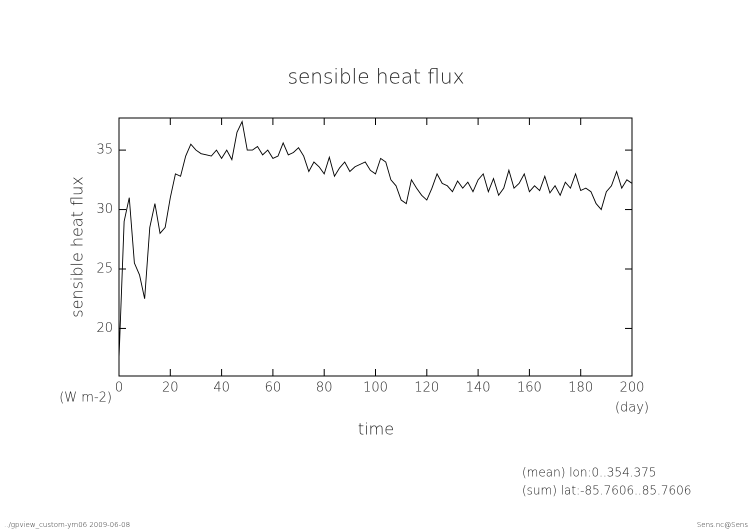 Image resolution: width=752 pixels, height=532 pixels. I want to click on y-tick-label: 35, so click(104, 150).